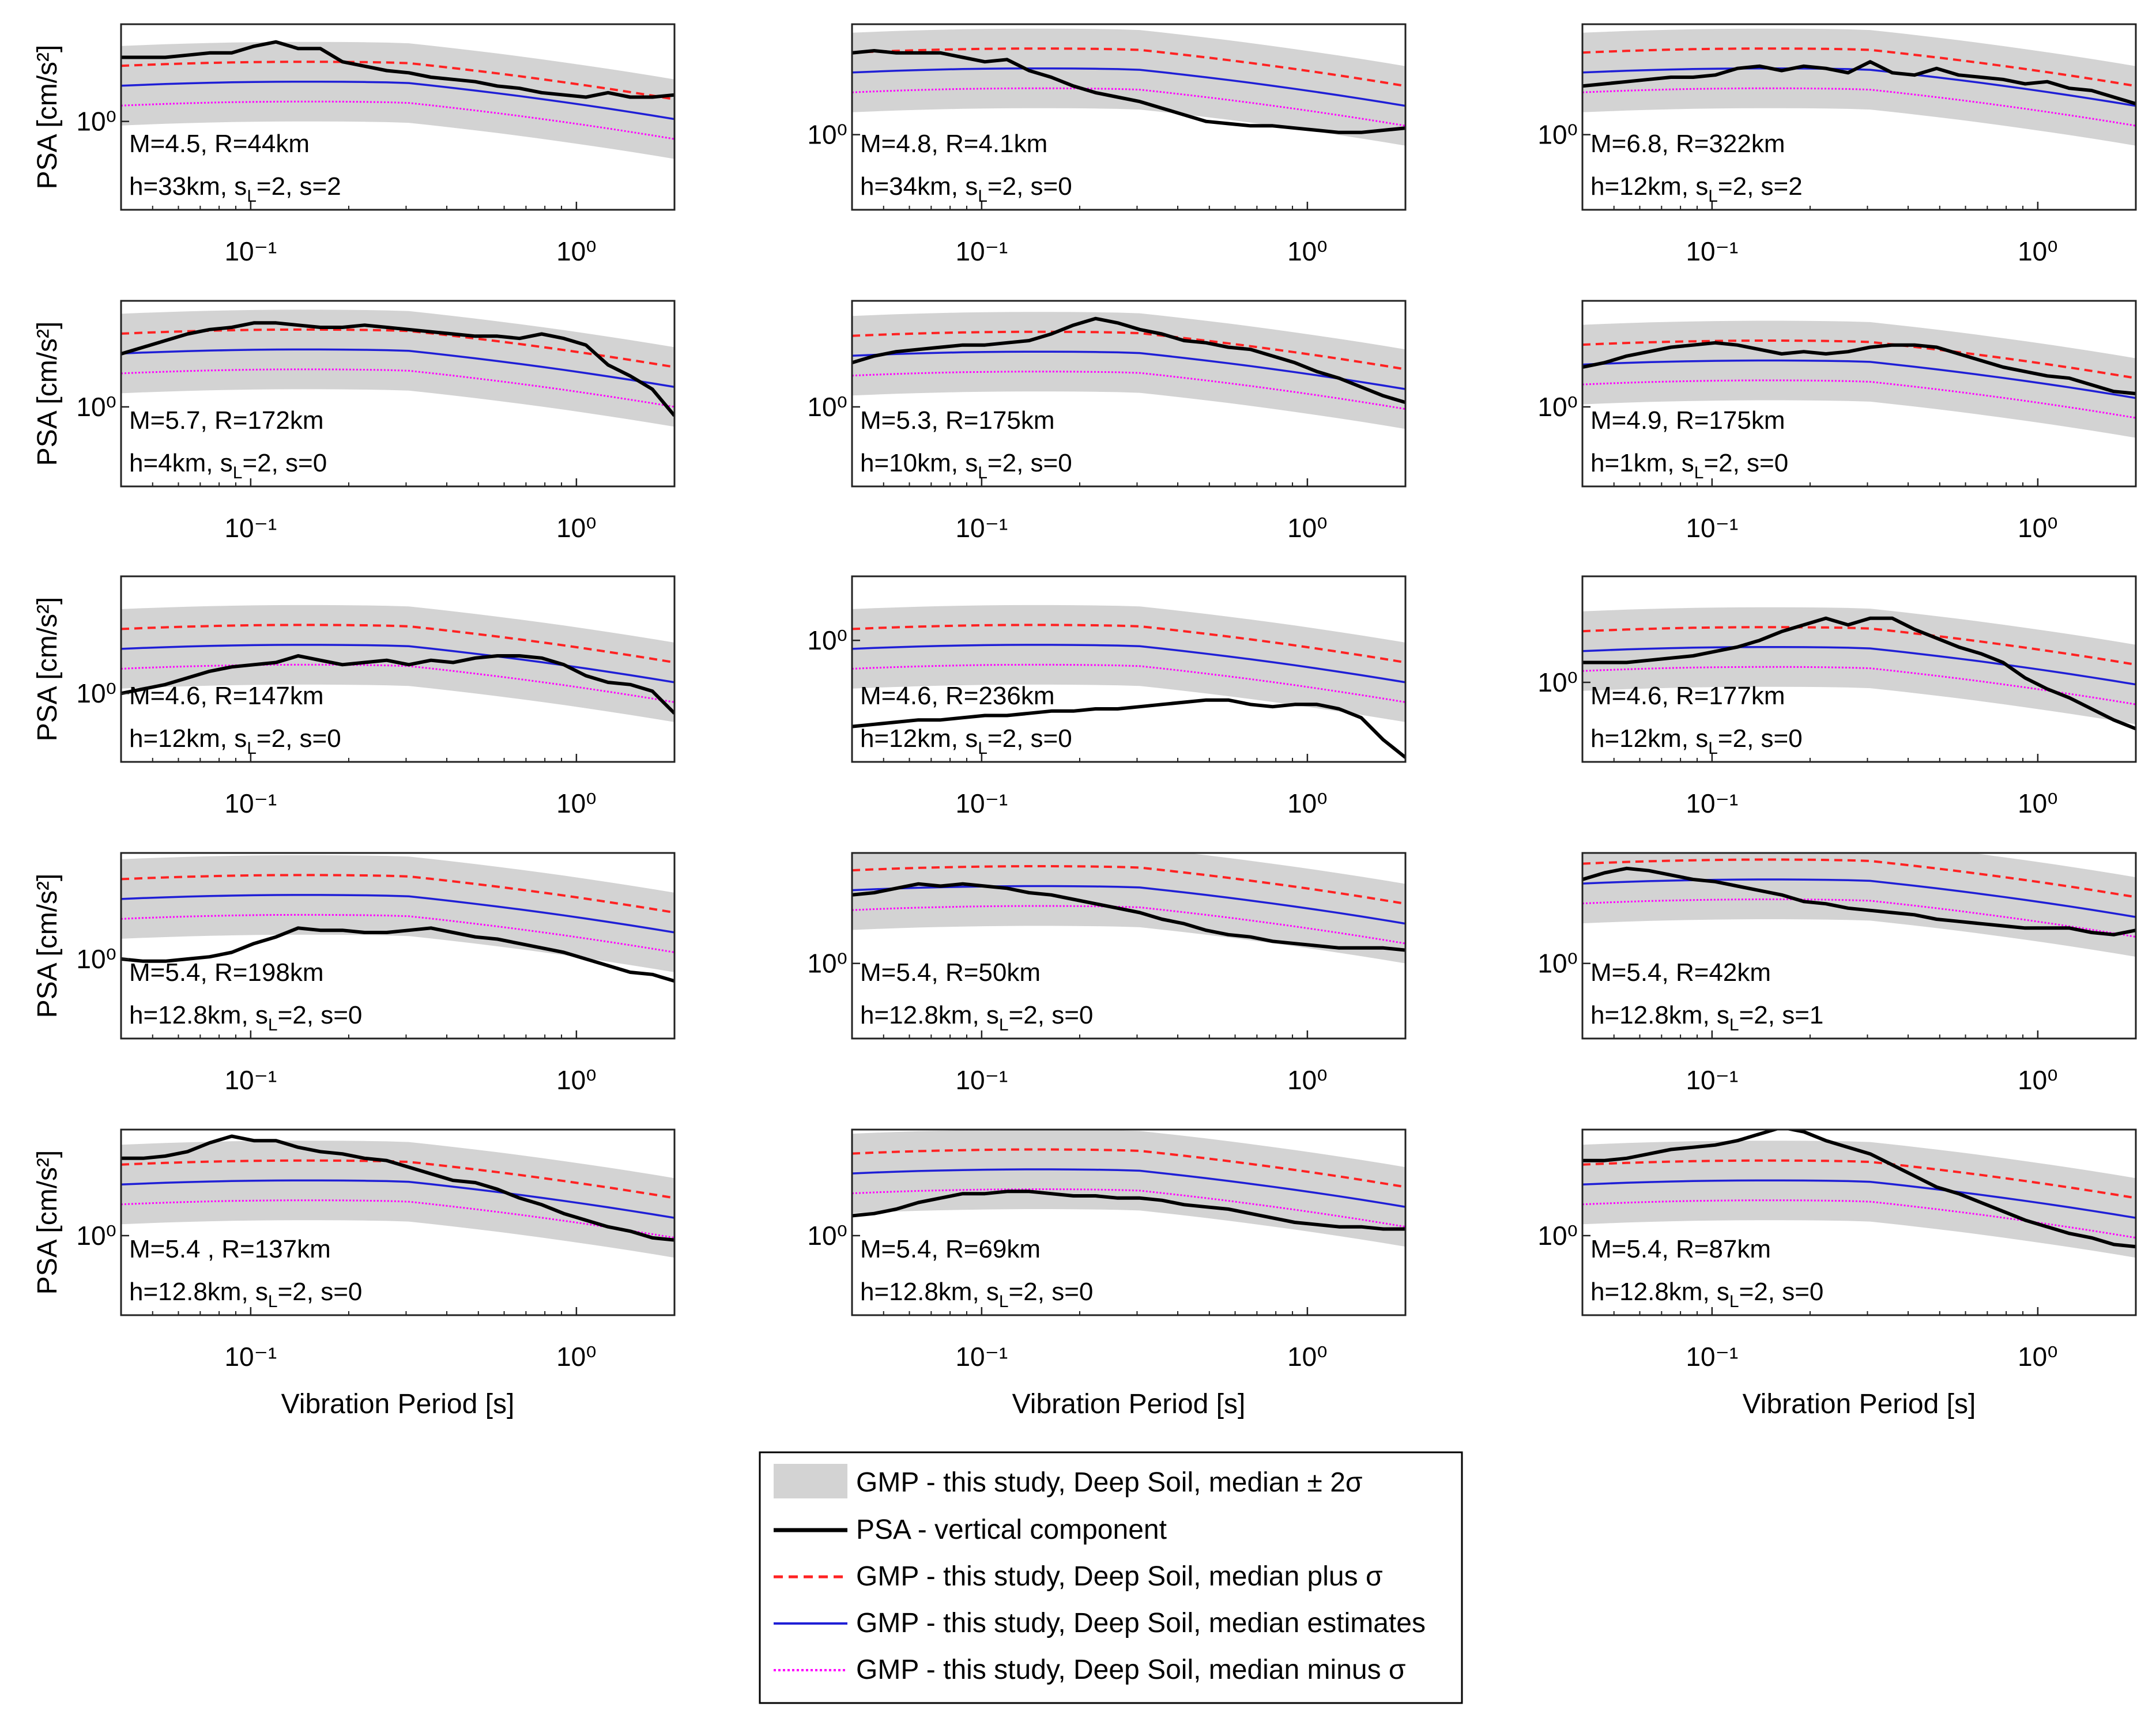  I want to click on annotation-prefix: h=10km, s, so click(919, 463).